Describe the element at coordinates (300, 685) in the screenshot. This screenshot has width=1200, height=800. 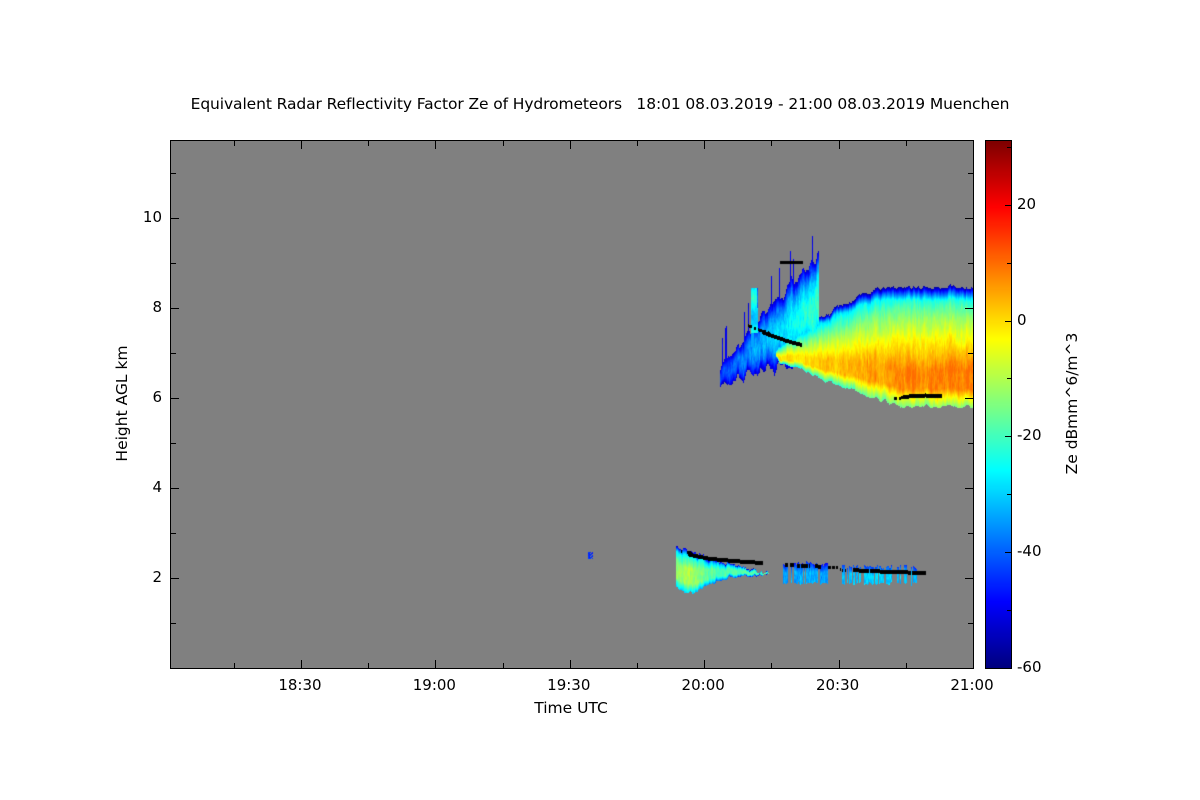
I see `x-tick-label-0: 18:30` at that location.